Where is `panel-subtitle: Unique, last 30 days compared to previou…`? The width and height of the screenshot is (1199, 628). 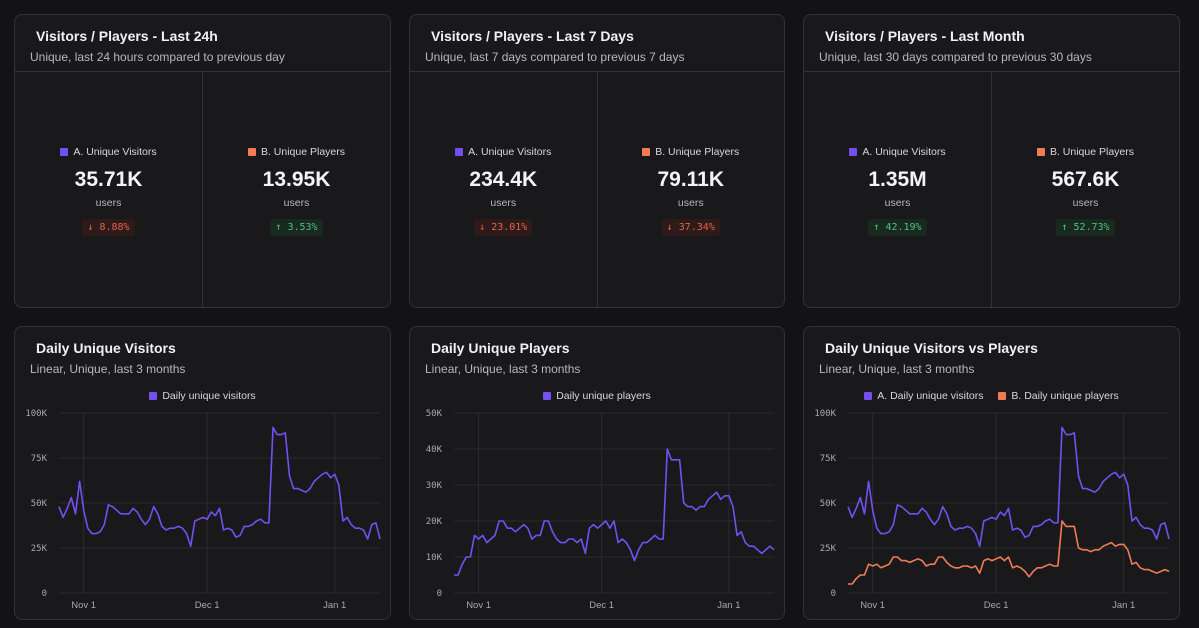
panel-subtitle: Unique, last 30 days compared to previou… is located at coordinates (955, 57).